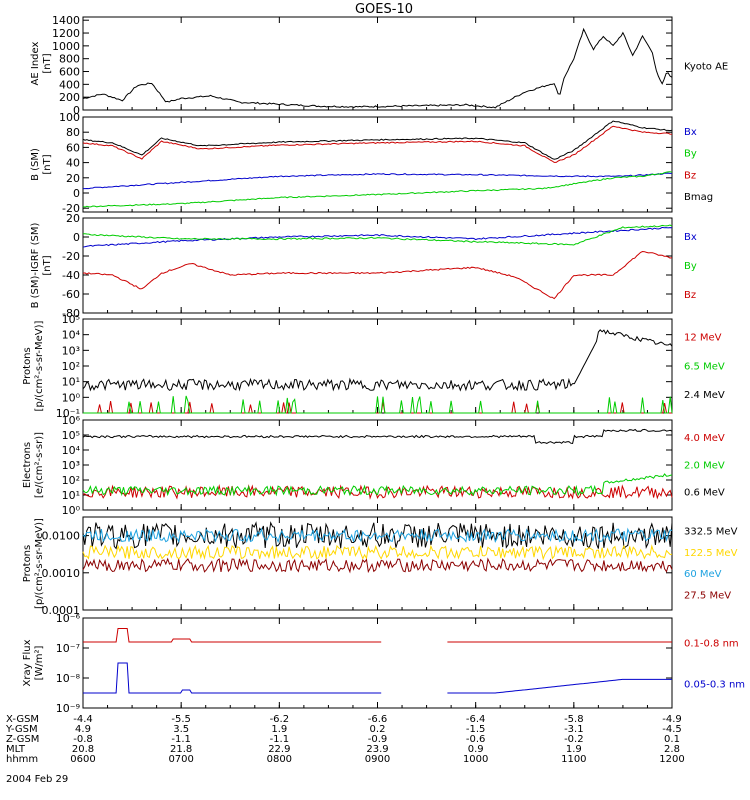 The height and width of the screenshot is (800, 750). Describe the element at coordinates (71, 495) in the screenshot. I see `y-tick-label: 10¹` at that location.